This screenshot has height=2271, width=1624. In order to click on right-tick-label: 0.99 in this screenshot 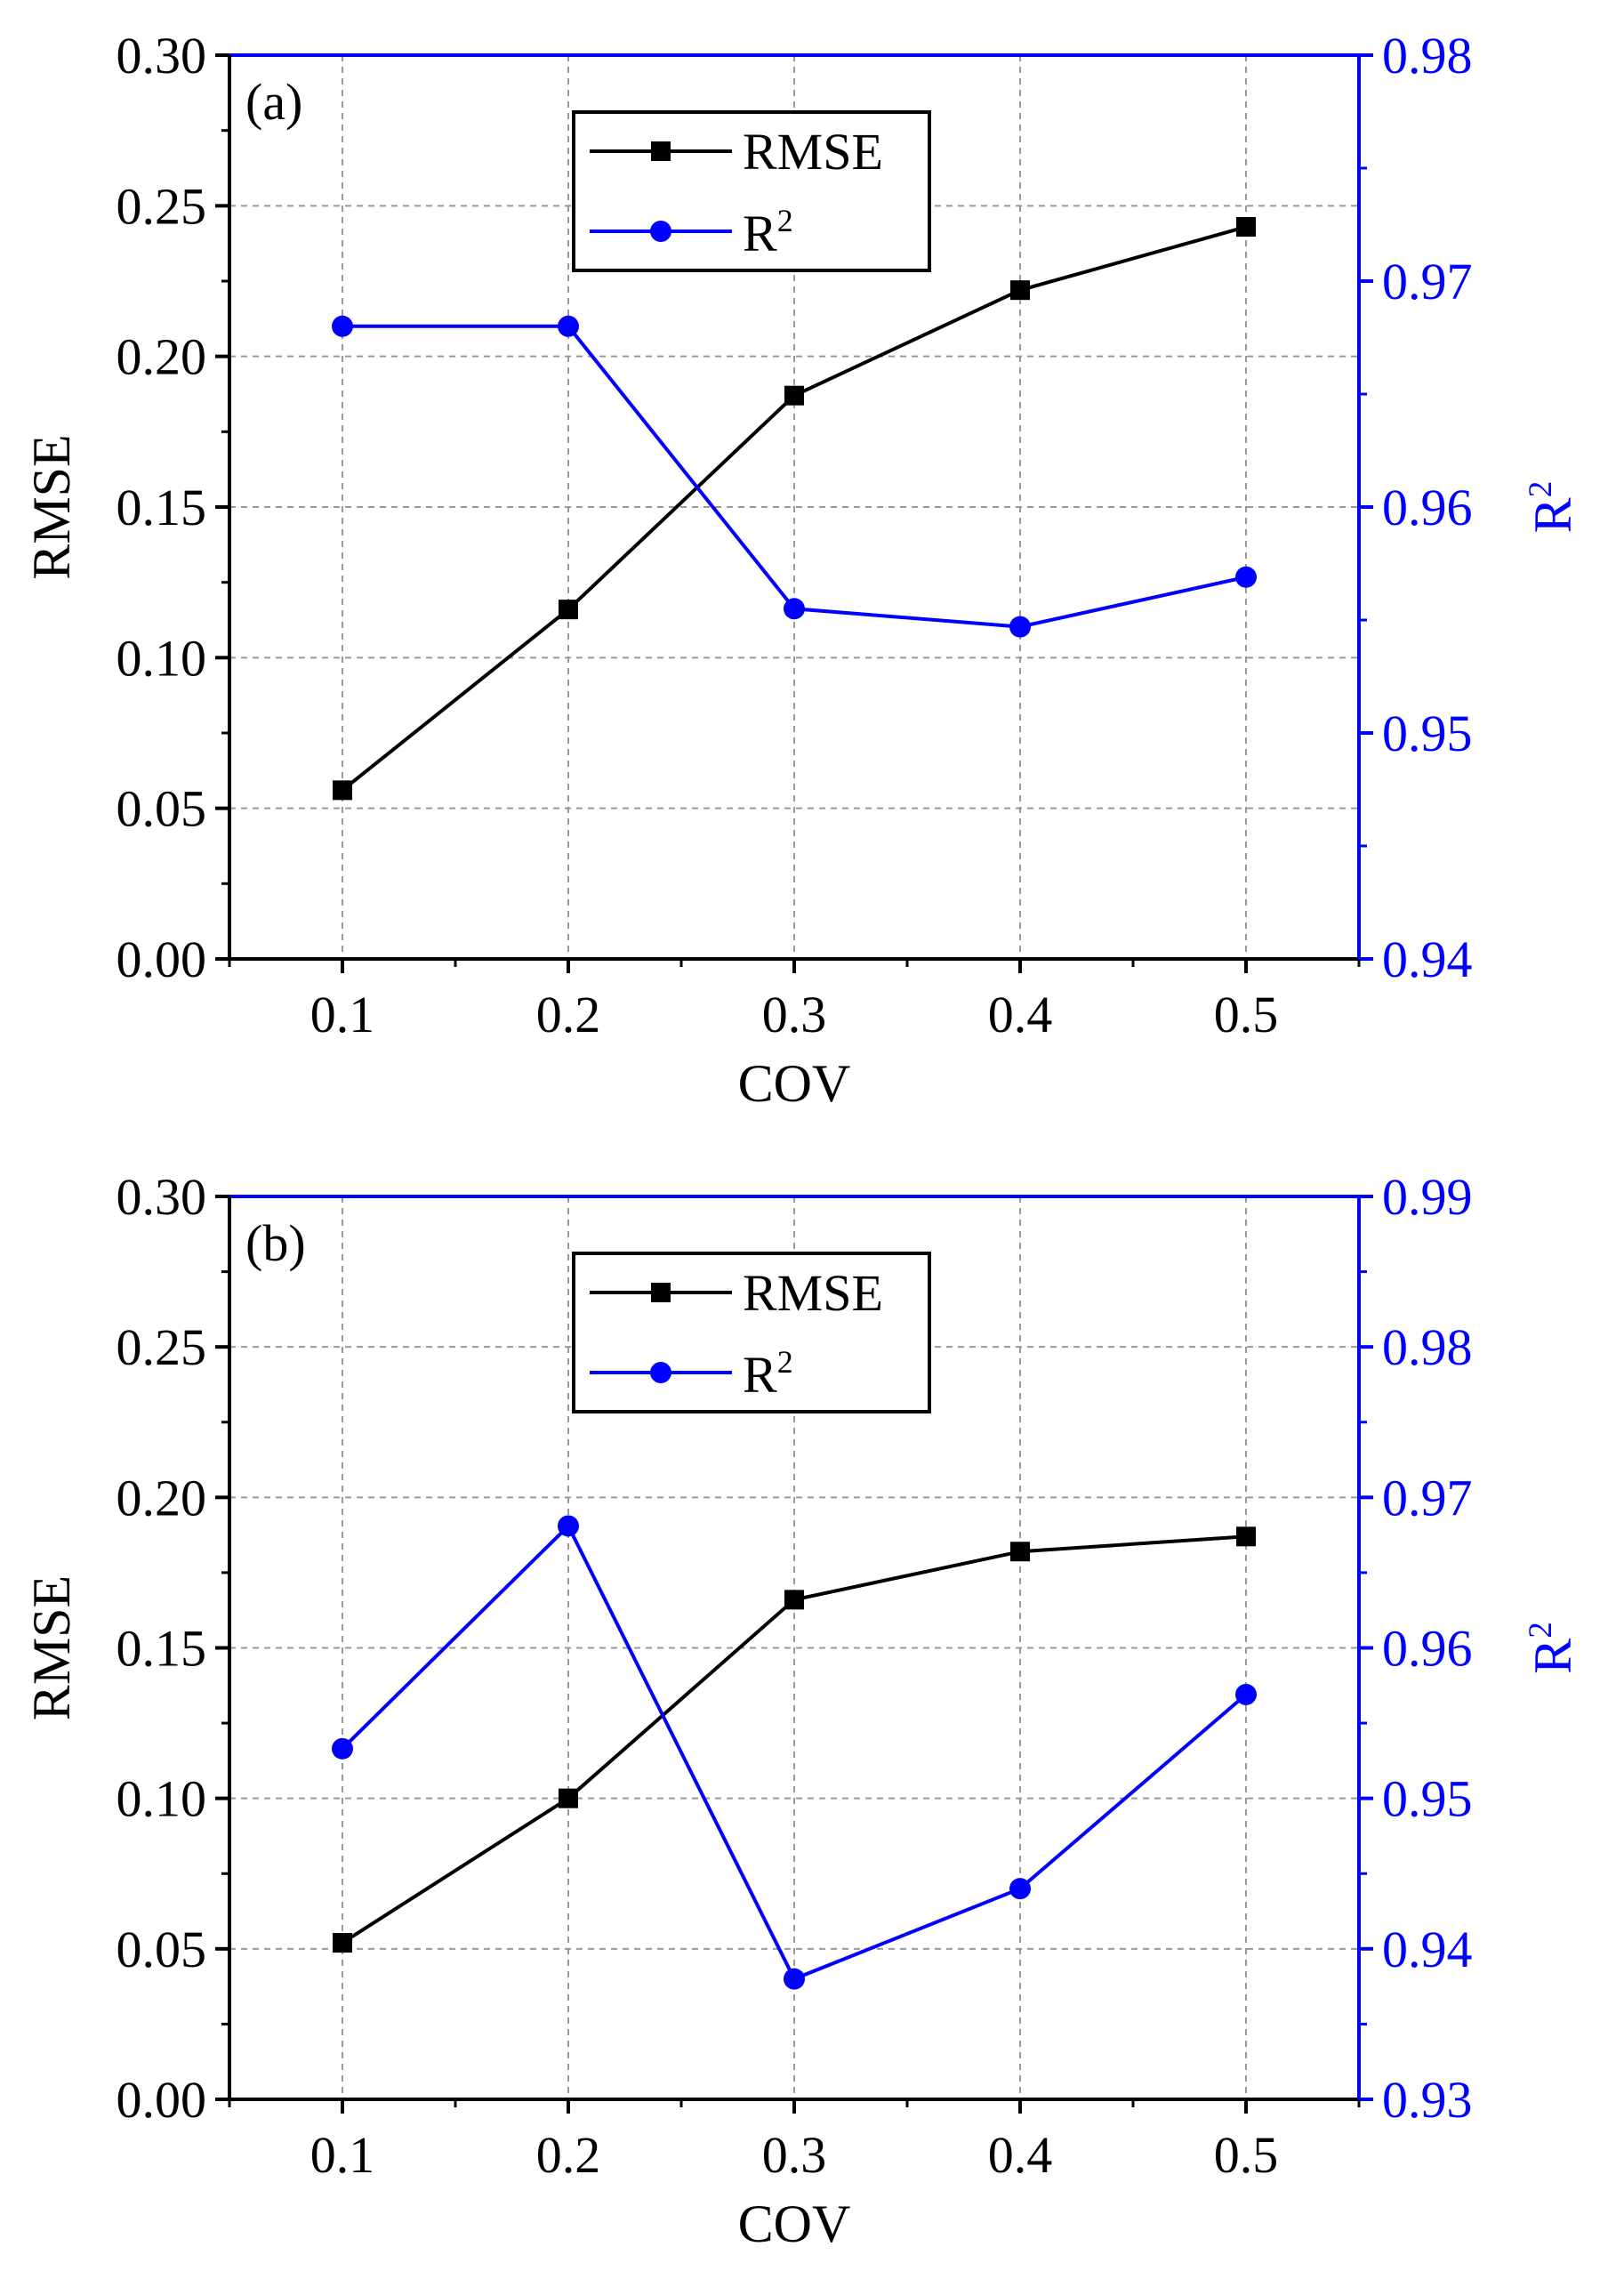, I will do `click(1427, 1197)`.